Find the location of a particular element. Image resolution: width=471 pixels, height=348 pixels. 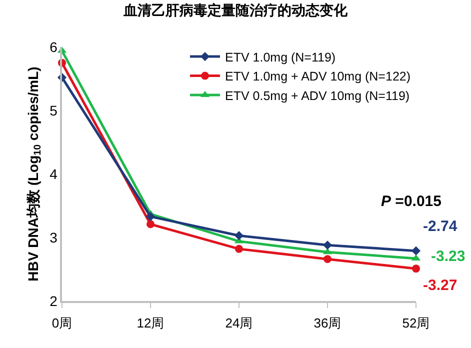

text: -3.23 is located at coordinates (448, 256).